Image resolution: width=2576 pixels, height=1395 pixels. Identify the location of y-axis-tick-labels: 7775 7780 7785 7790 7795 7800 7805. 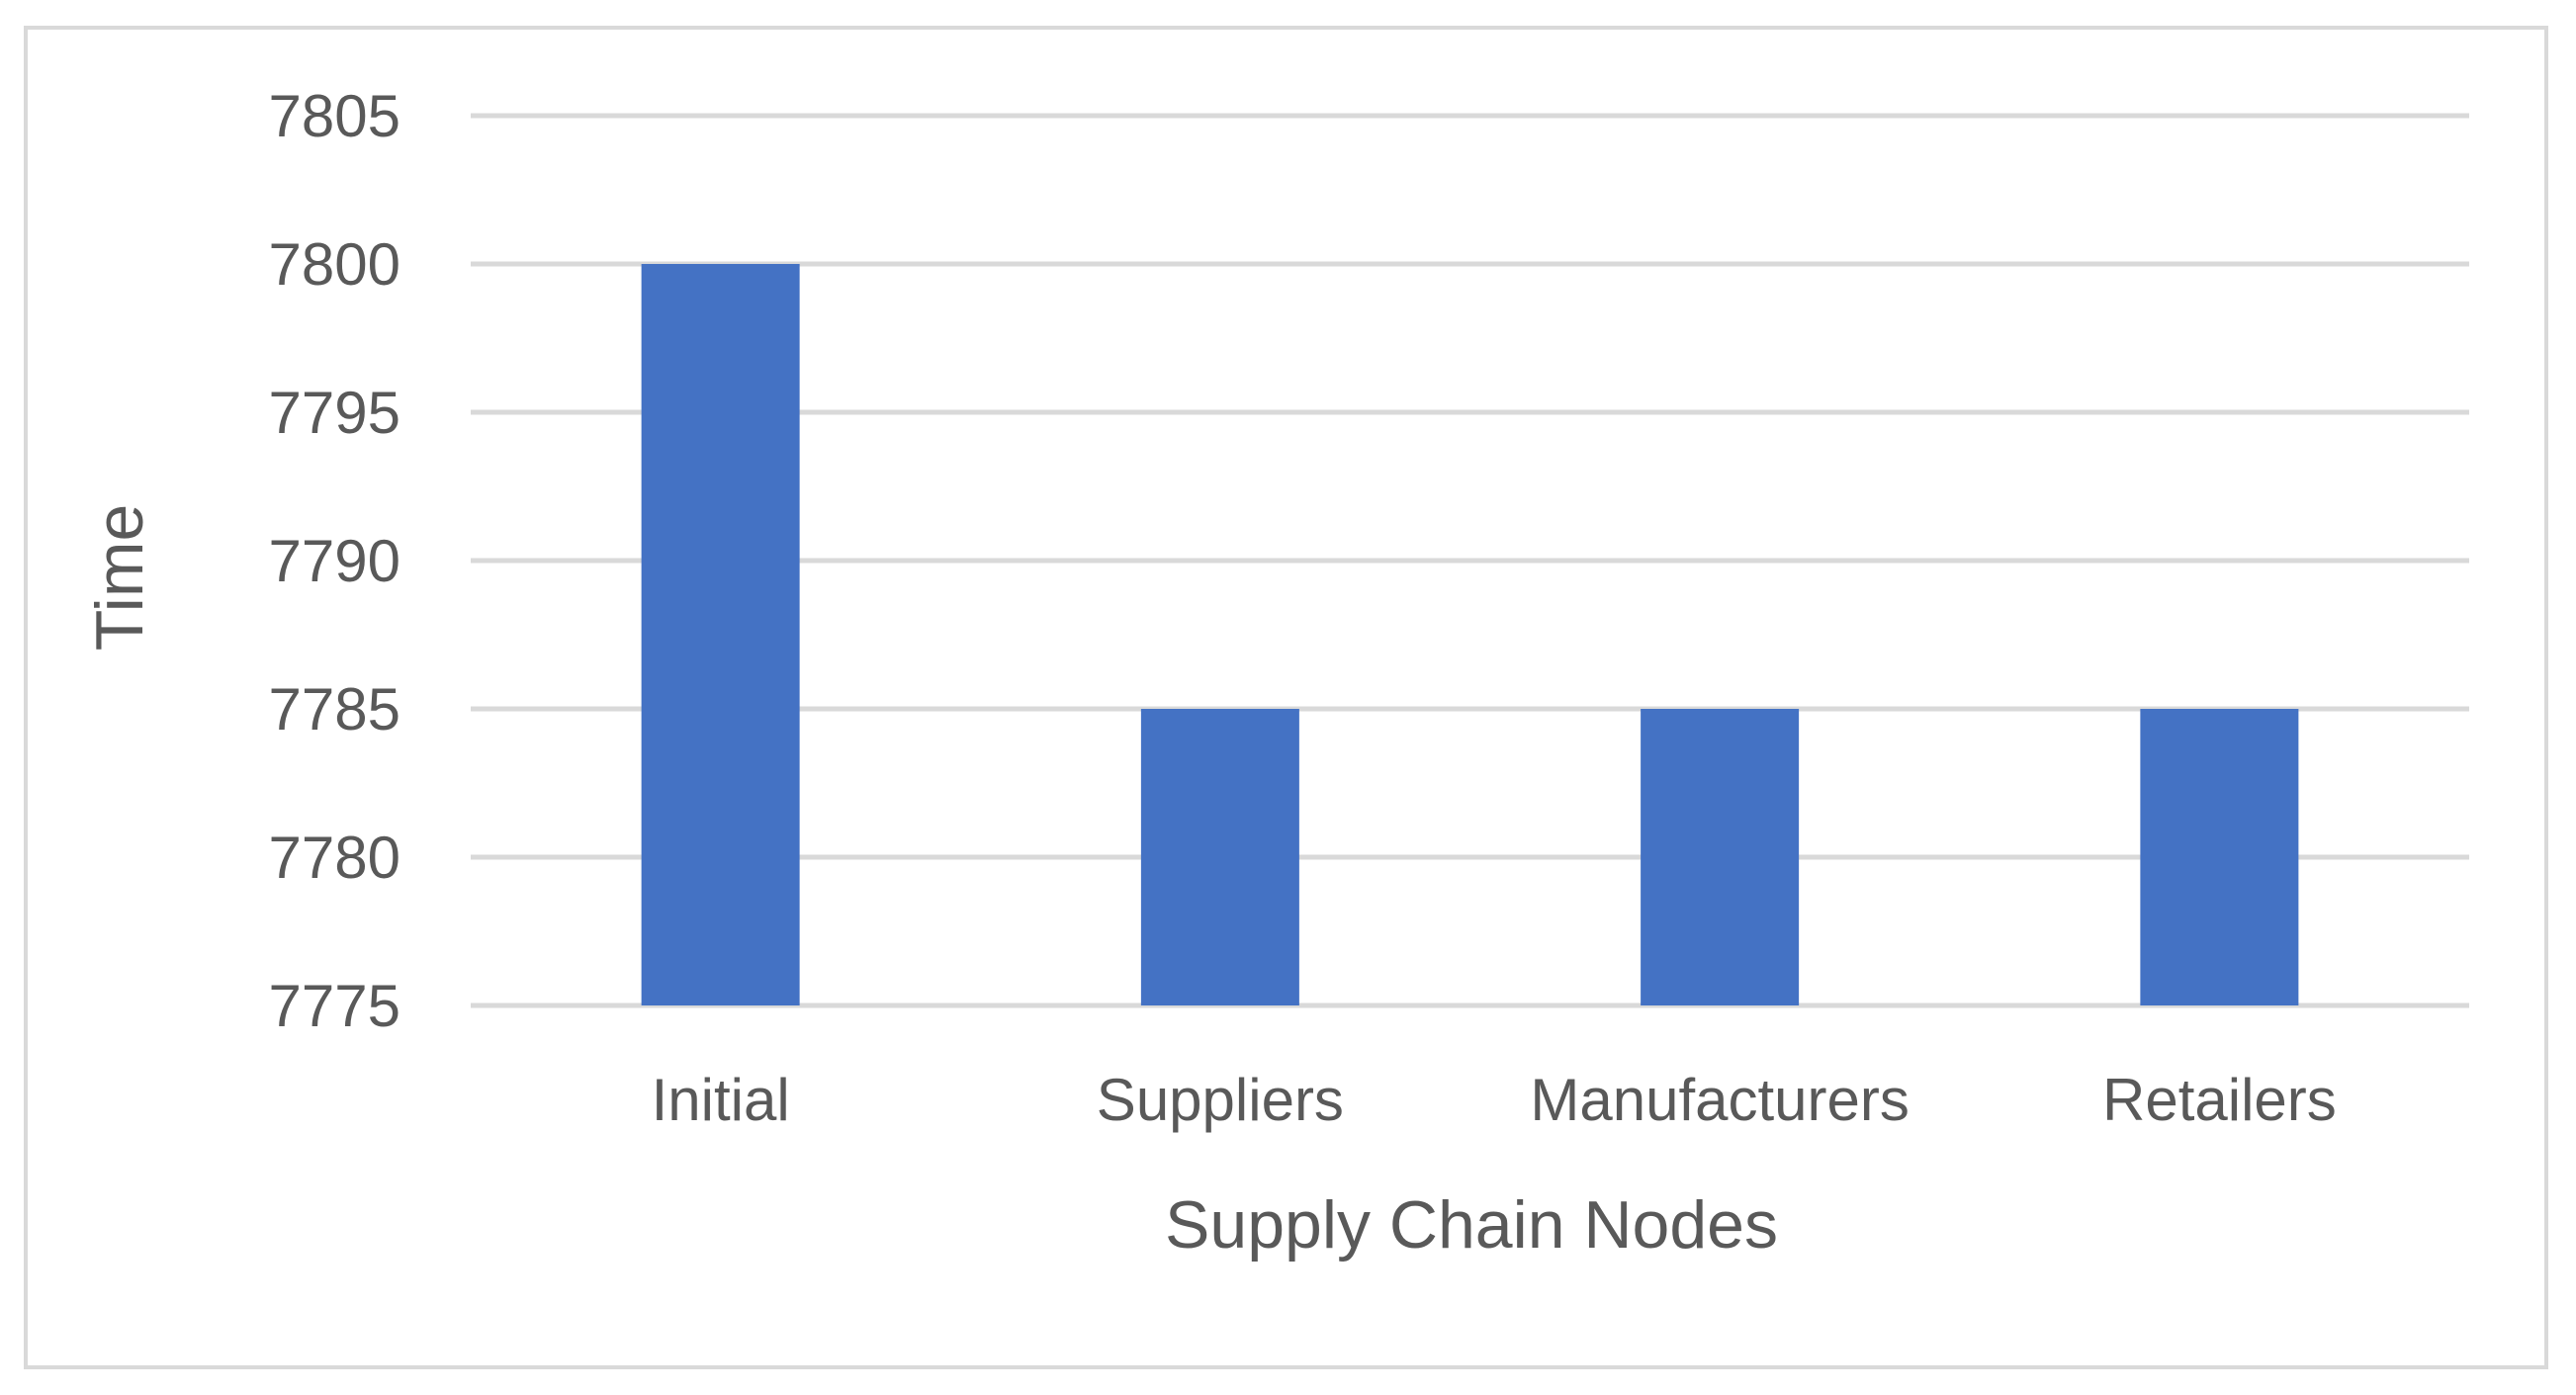
(334, 561).